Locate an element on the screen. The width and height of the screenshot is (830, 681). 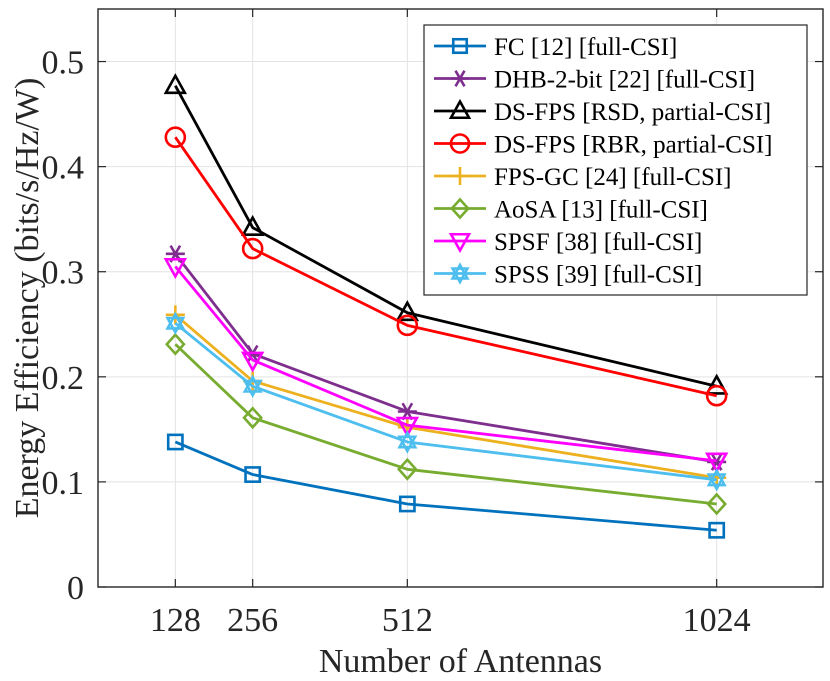
legend-item: AoSA [13] [full-CSI] is located at coordinates (571, 210).